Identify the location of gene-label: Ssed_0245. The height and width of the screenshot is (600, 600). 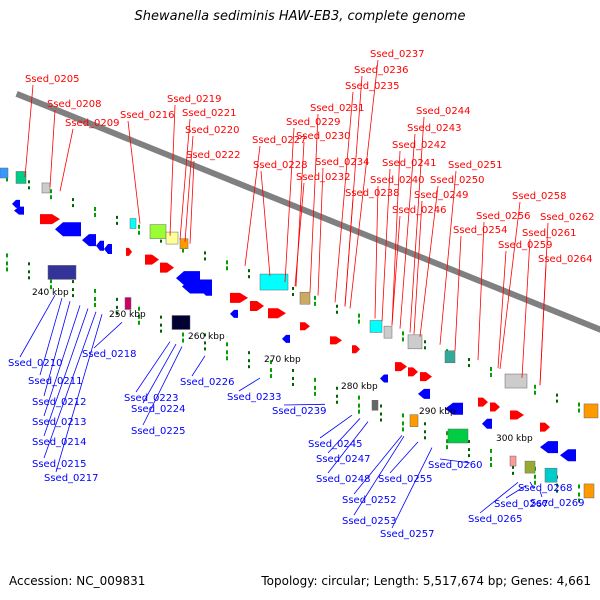
(335, 444).